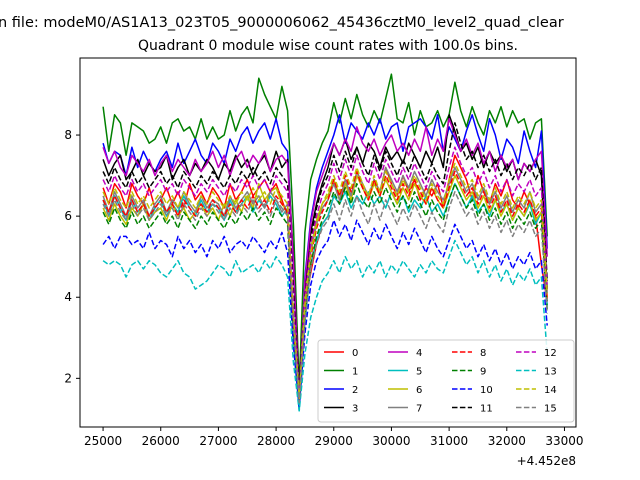  What do you see at coordinates (161, 441) in the screenshot?
I see `x-tick-label: 26000` at bounding box center [161, 441].